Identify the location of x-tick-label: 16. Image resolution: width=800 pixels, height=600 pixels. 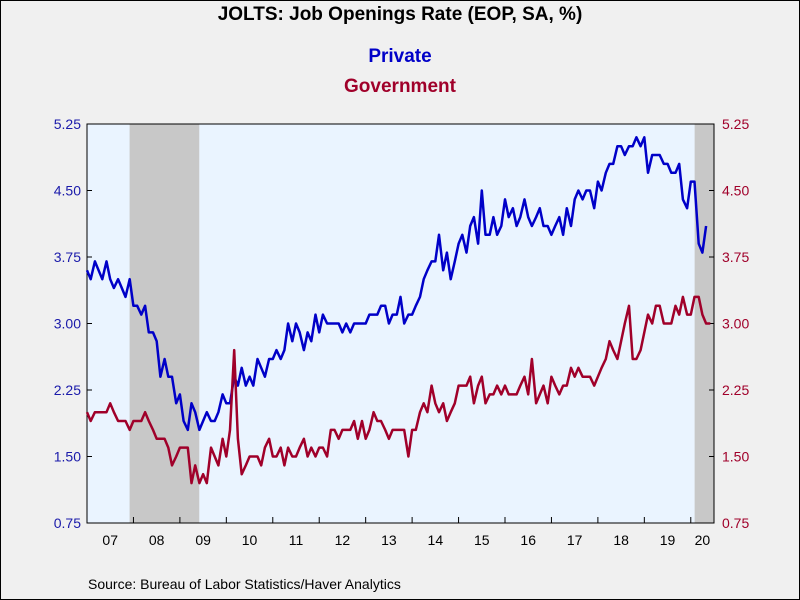
(528, 540).